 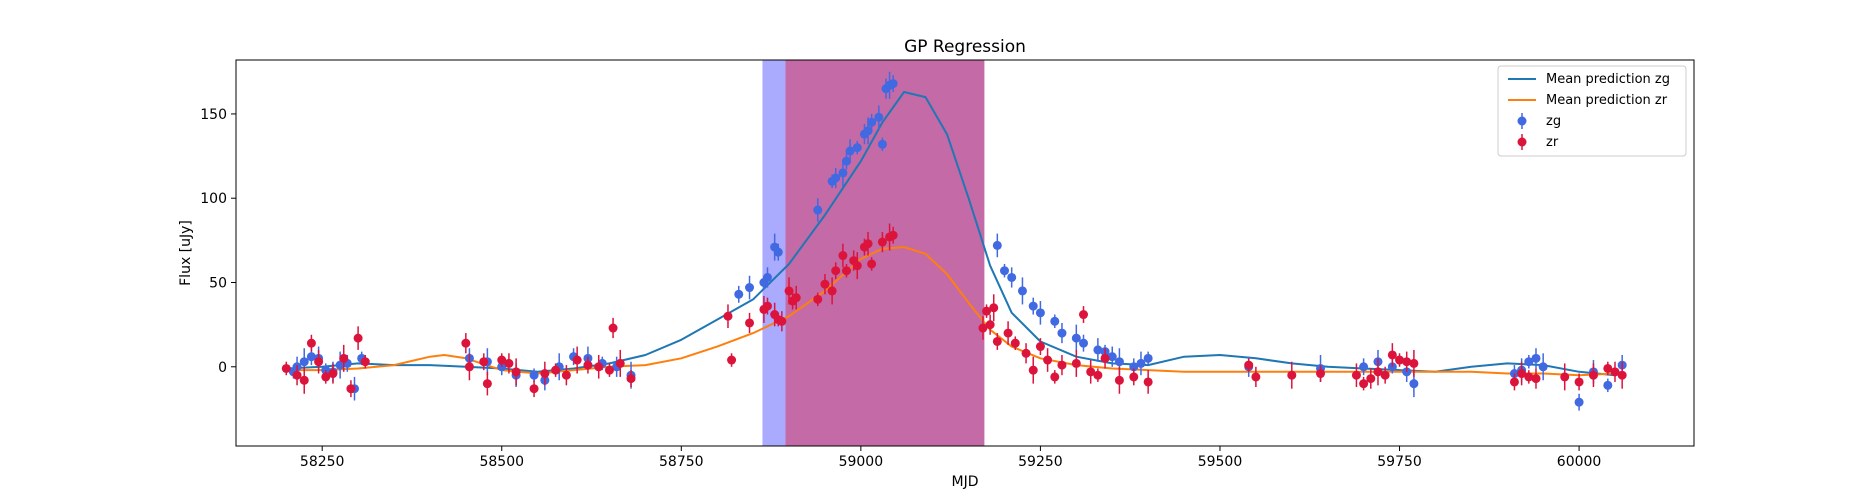 What do you see at coordinates (1553, 121) in the screenshot?
I see `legend-label-zg-points: zg` at bounding box center [1553, 121].